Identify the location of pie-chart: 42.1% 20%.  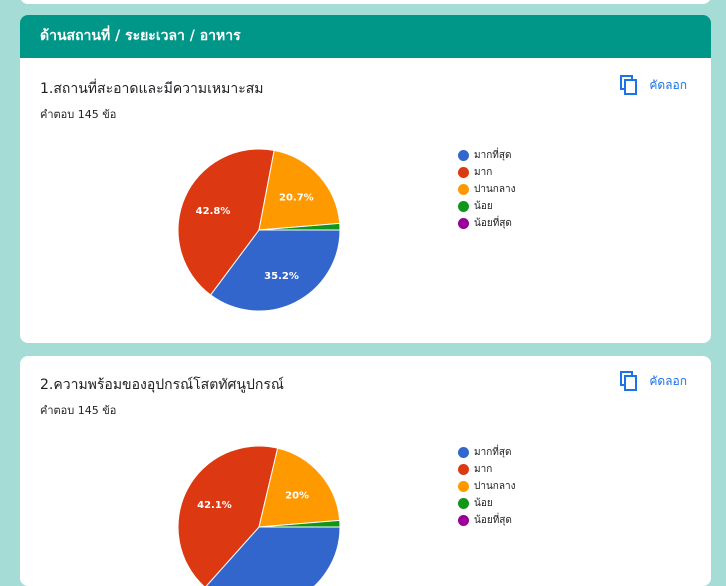
(259, 515).